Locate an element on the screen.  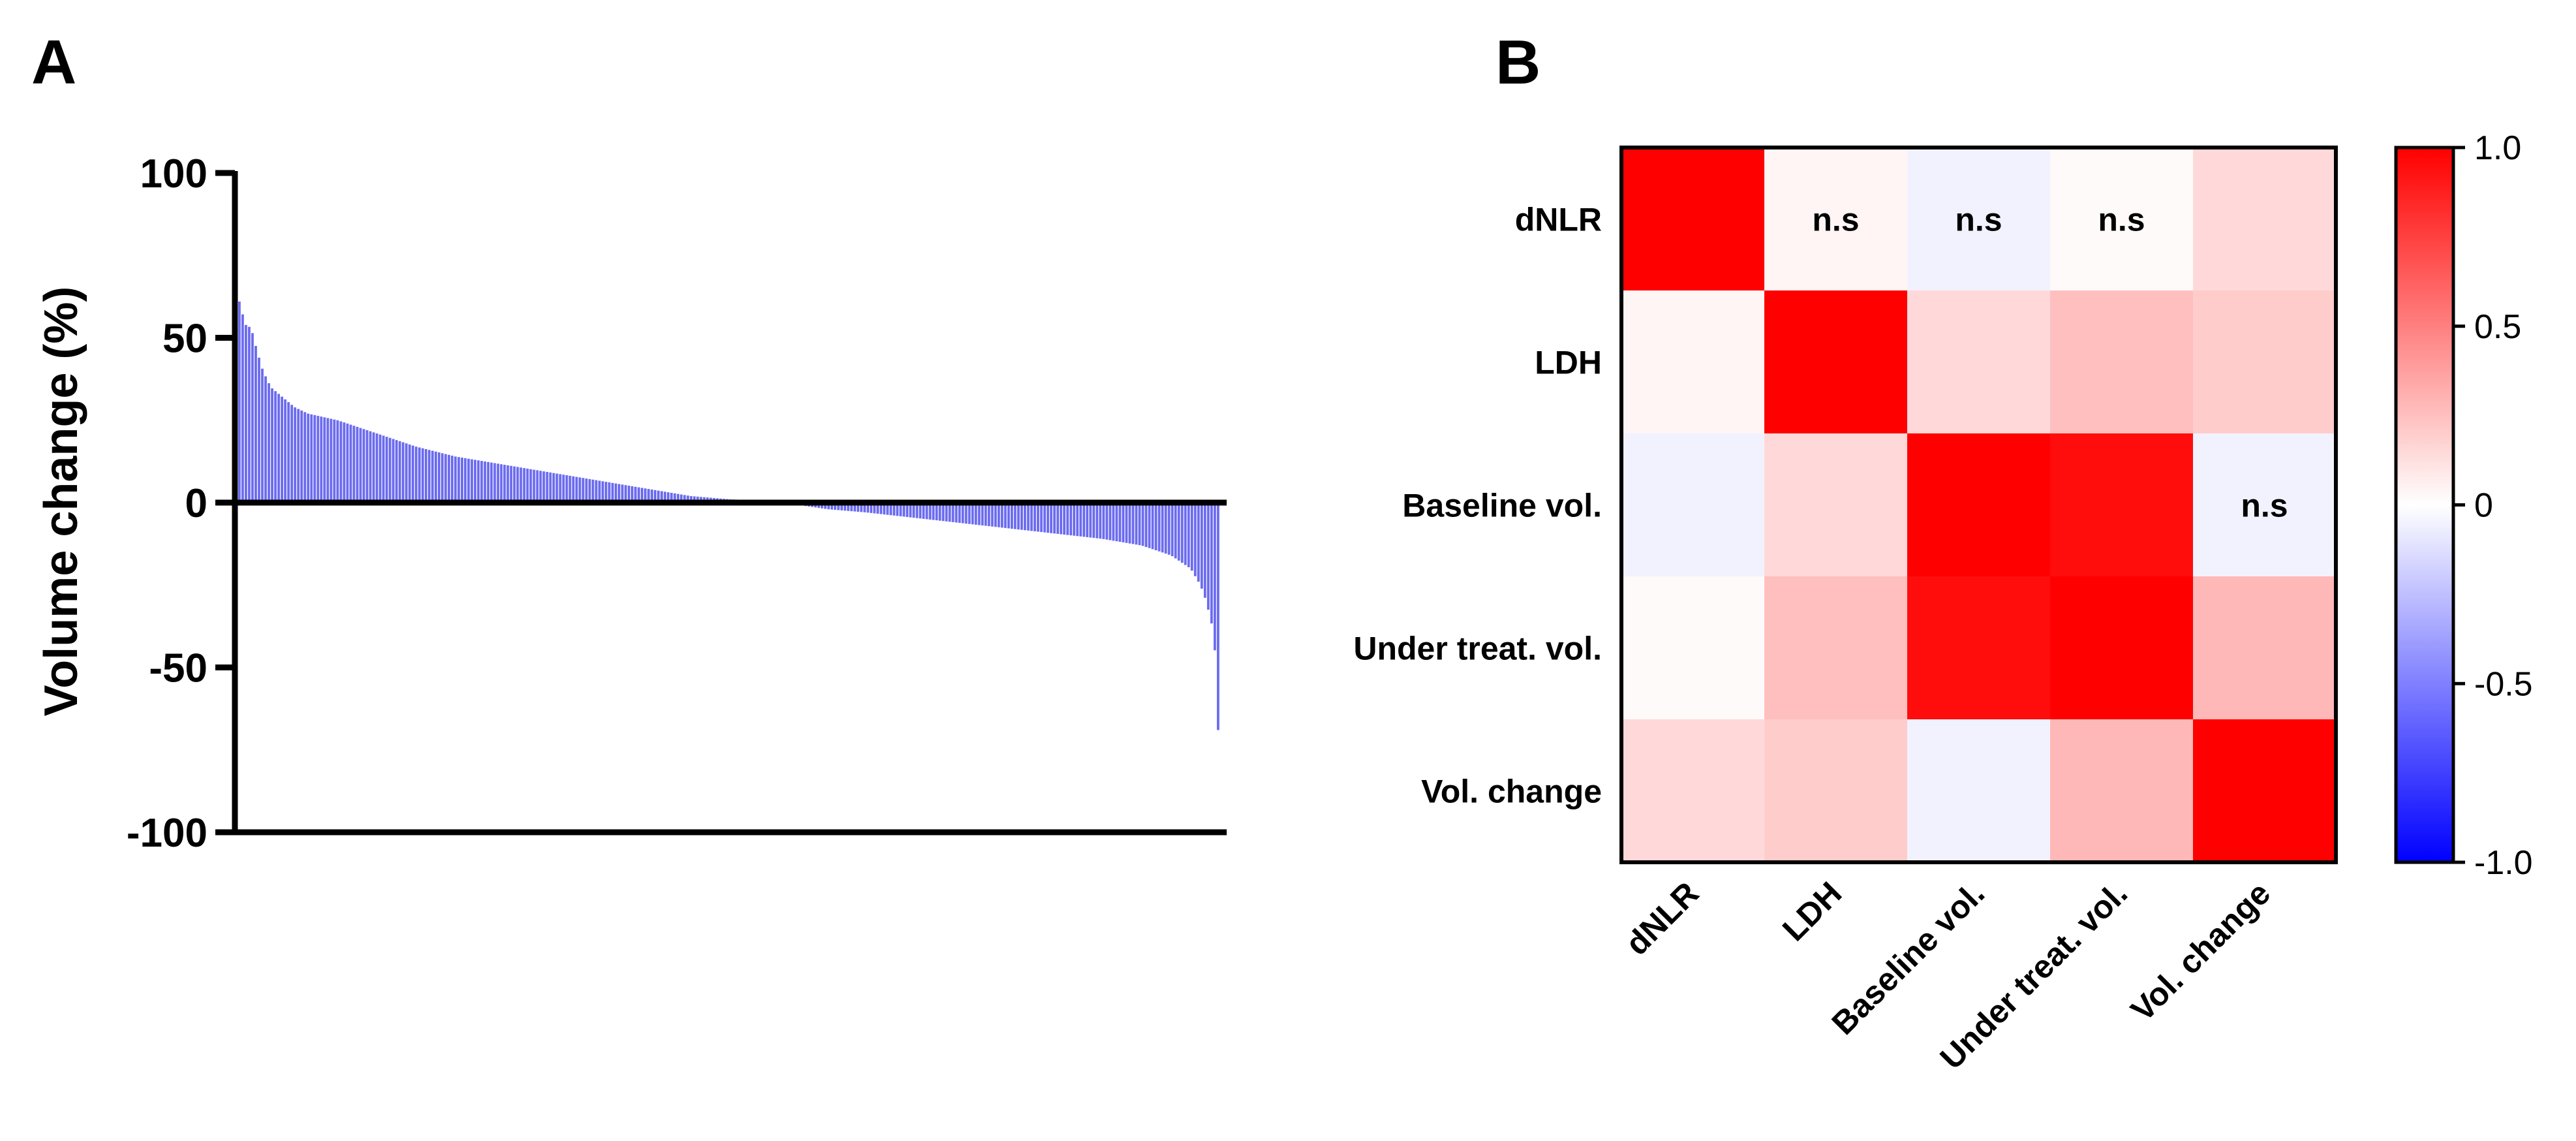
colorbar-tick-label: -0.5 is located at coordinates (2503, 684).